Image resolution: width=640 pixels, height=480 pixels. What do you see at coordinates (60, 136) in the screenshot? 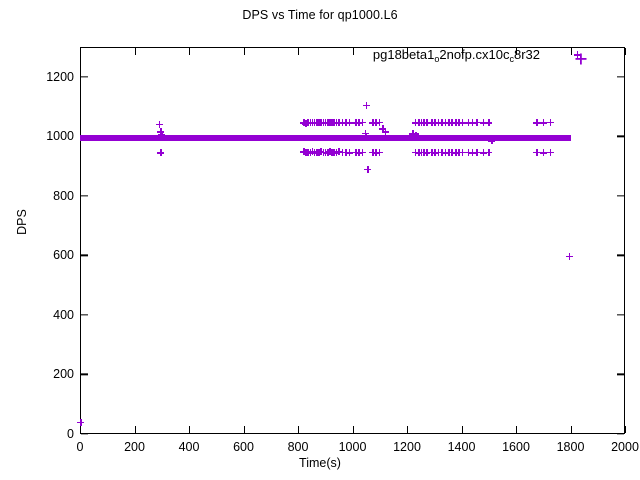
I see `y-tick-label: 1000` at bounding box center [60, 136].